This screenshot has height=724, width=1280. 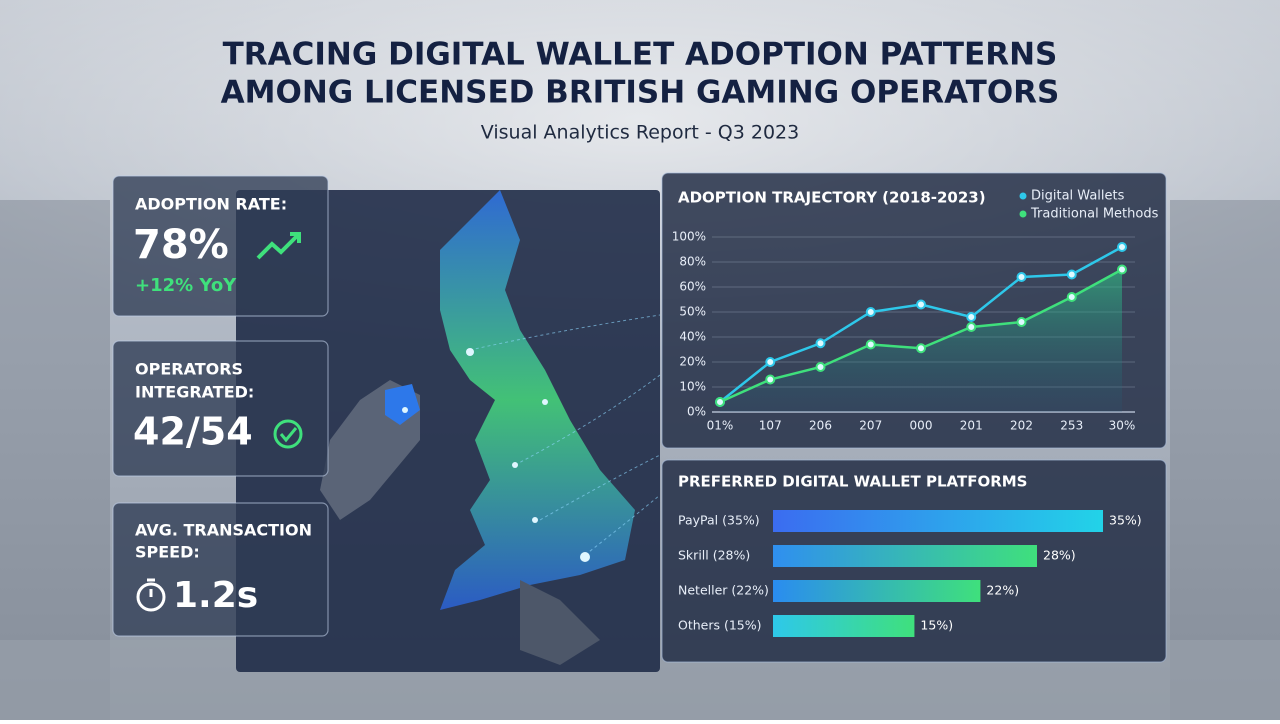 What do you see at coordinates (1225, 460) in the screenshot?
I see `window-right` at bounding box center [1225, 460].